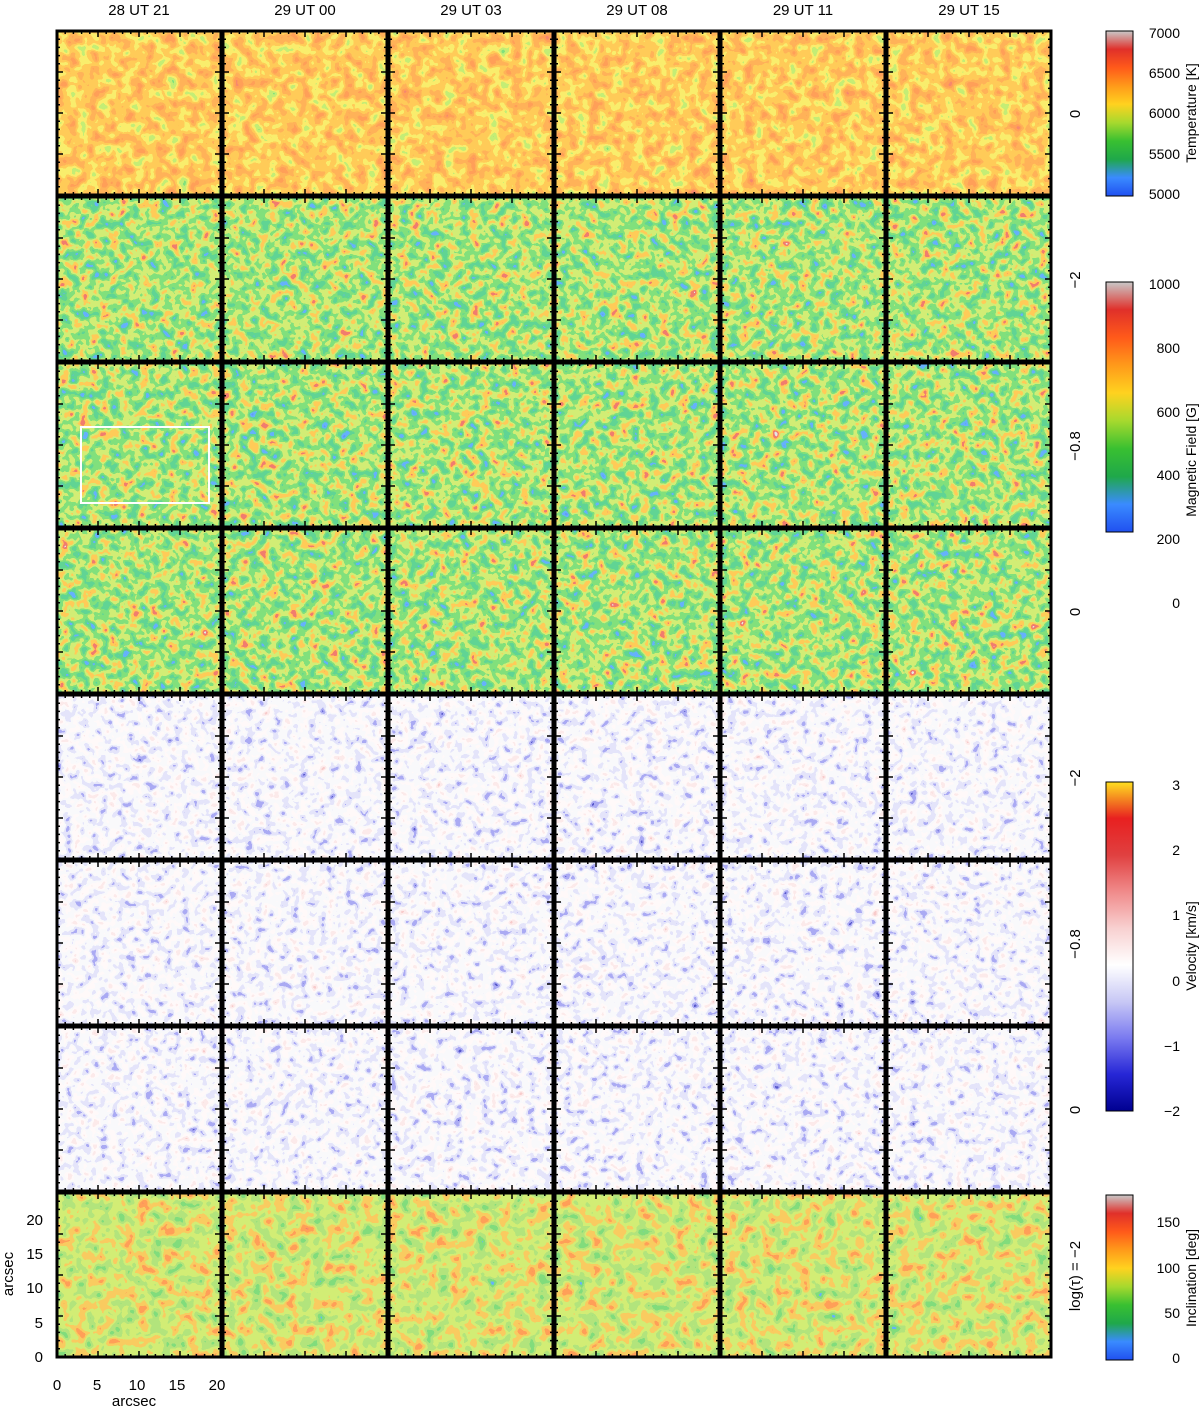  What do you see at coordinates (1152, 1280) in the screenshot?
I see `colorbar-inclination: 150 100 50 0 Inclination [deg]` at bounding box center [1152, 1280].